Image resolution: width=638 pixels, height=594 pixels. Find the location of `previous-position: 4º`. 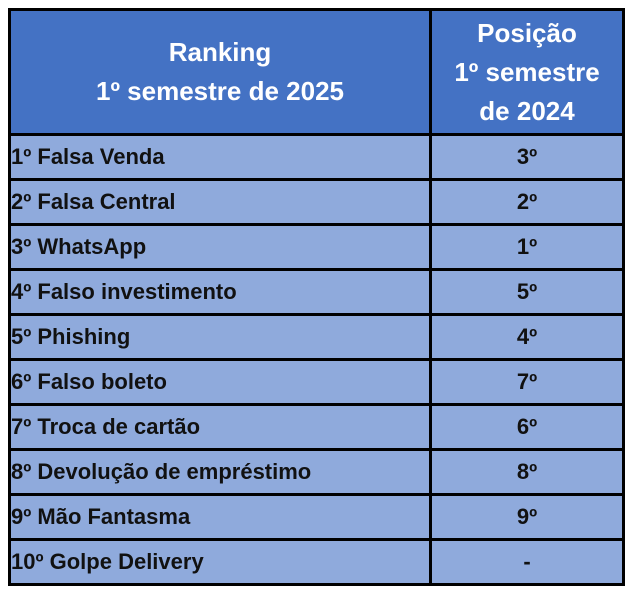

previous-position: 4º is located at coordinates (527, 337).